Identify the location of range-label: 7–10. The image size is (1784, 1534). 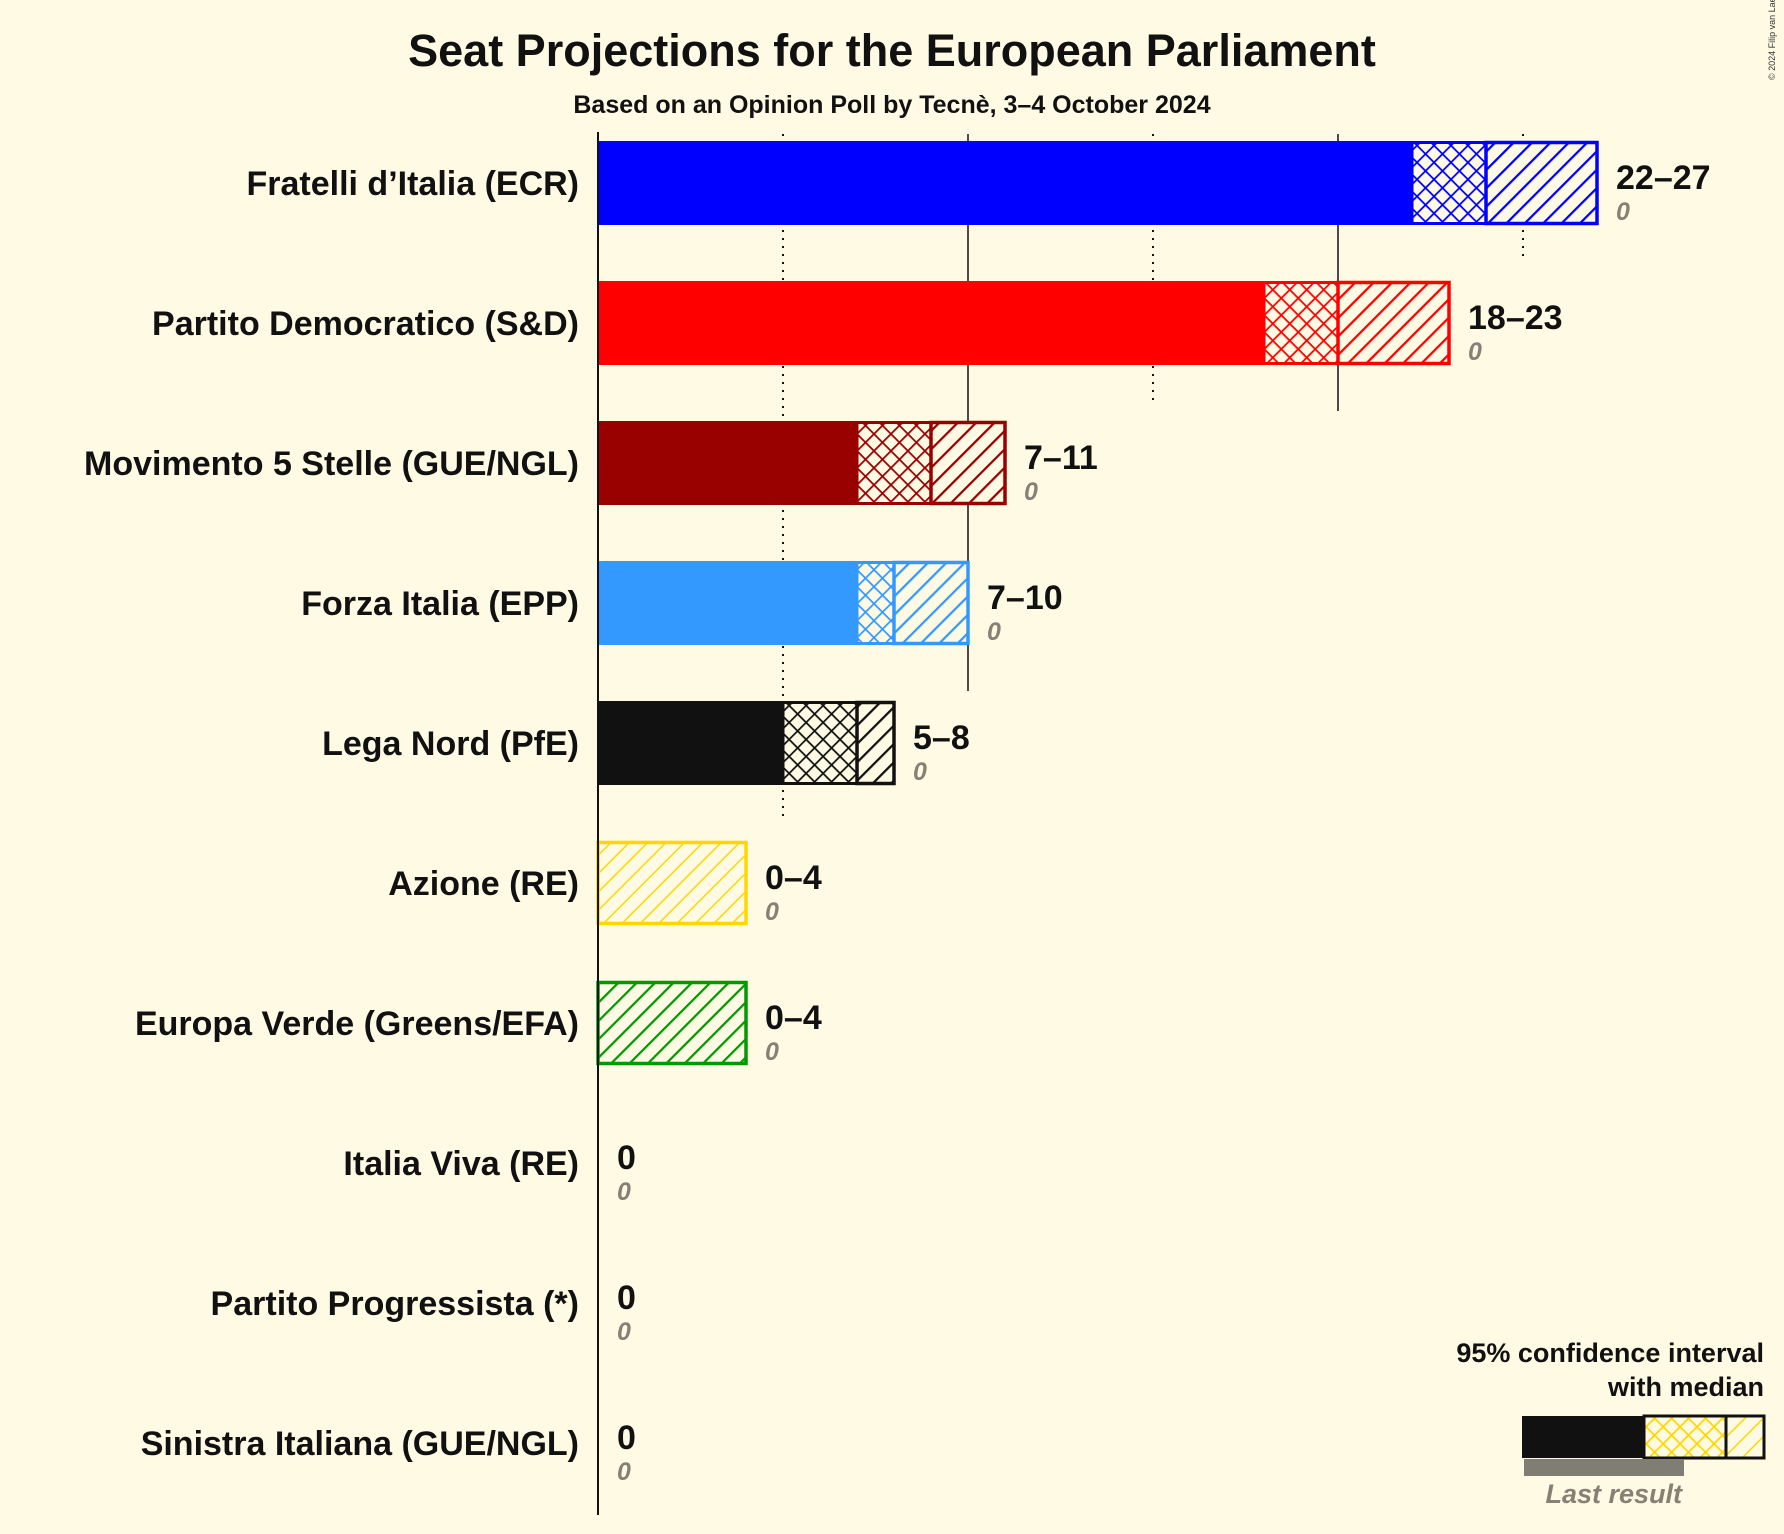
(1025, 598).